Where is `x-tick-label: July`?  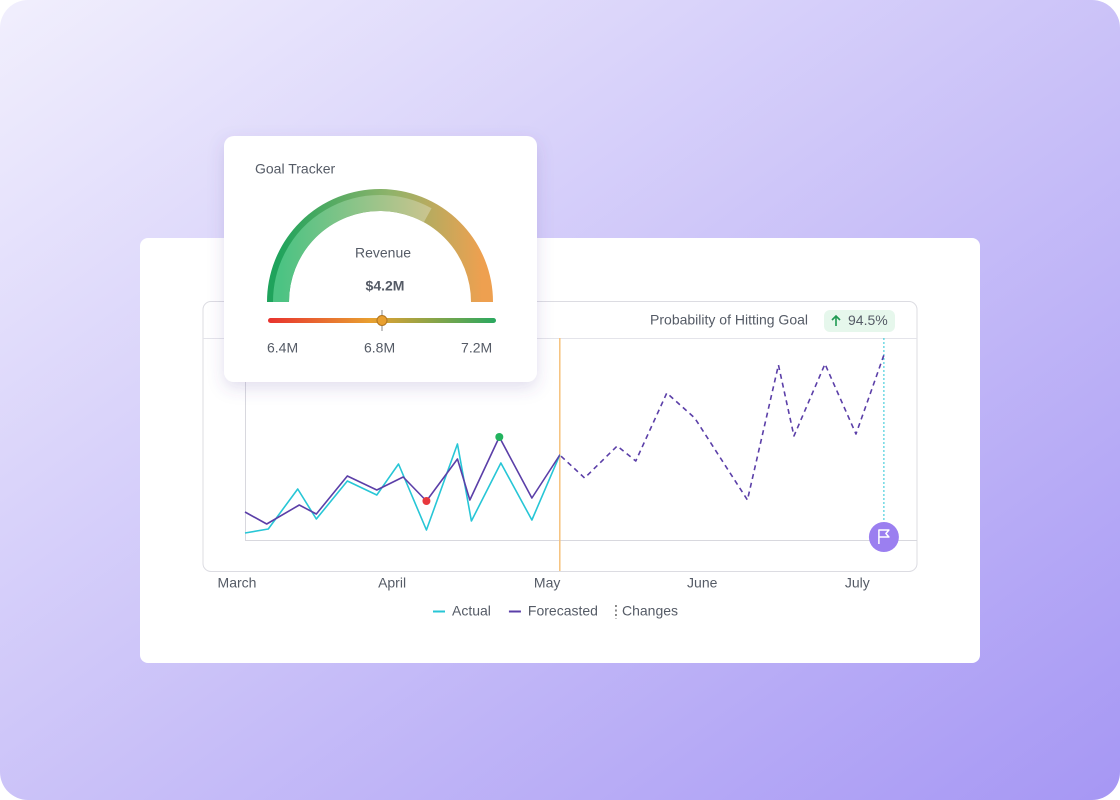 x-tick-label: July is located at coordinates (857, 583).